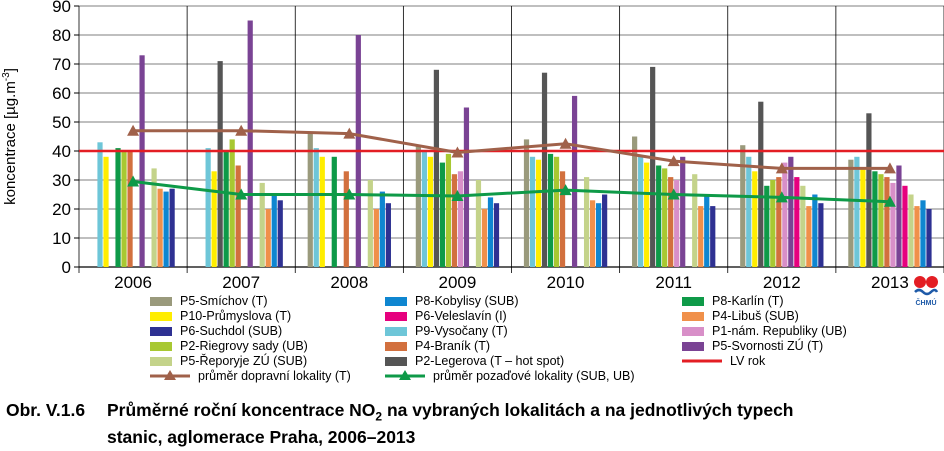  What do you see at coordinates (748, 301) in the screenshot?
I see `legend-label: P8-Karlín (T)` at bounding box center [748, 301].